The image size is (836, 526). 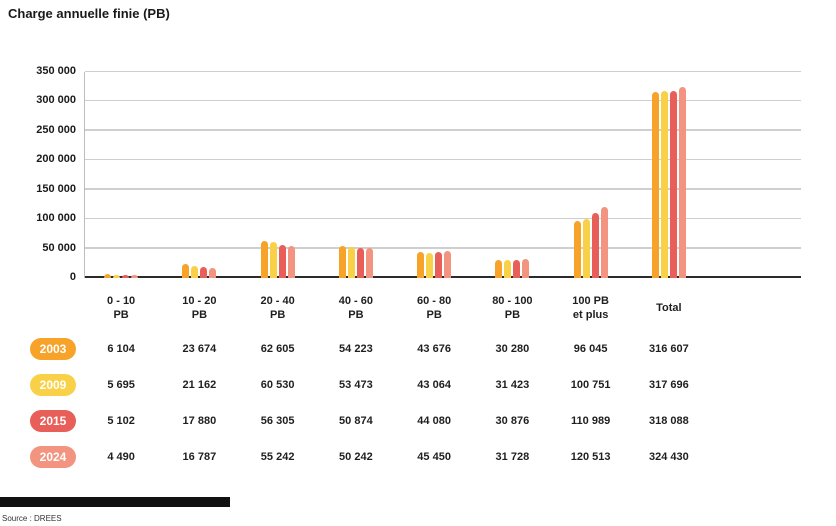 What do you see at coordinates (121, 385) in the screenshot?
I see `table-cell: 5 695` at bounding box center [121, 385].